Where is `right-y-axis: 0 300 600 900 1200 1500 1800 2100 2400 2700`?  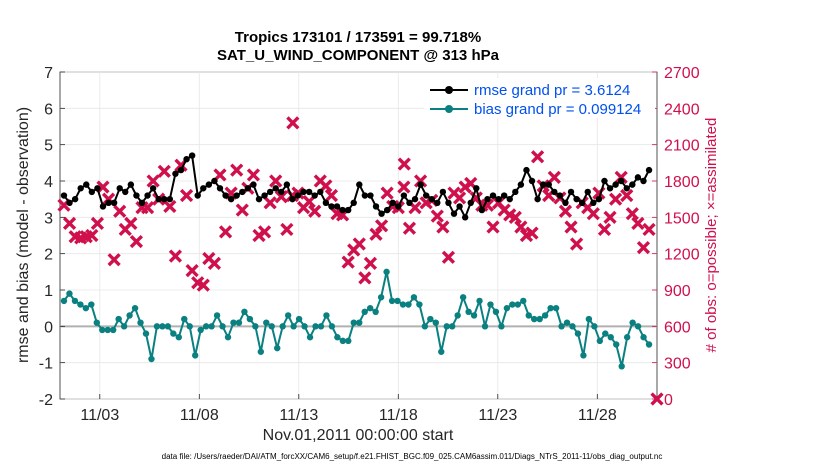
right-y-axis: 0 300 600 900 1200 1500 1800 2100 2400 2700 is located at coordinates (676, 237).